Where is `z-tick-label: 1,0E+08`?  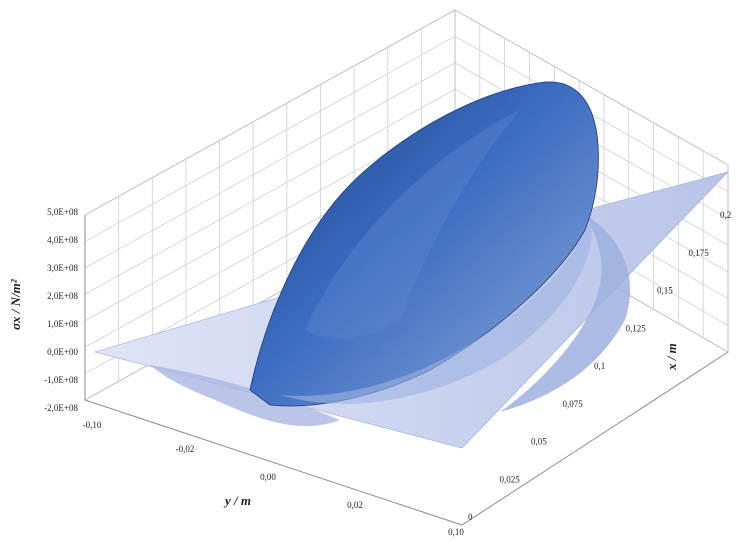 z-tick-label: 1,0E+08 is located at coordinates (62, 324).